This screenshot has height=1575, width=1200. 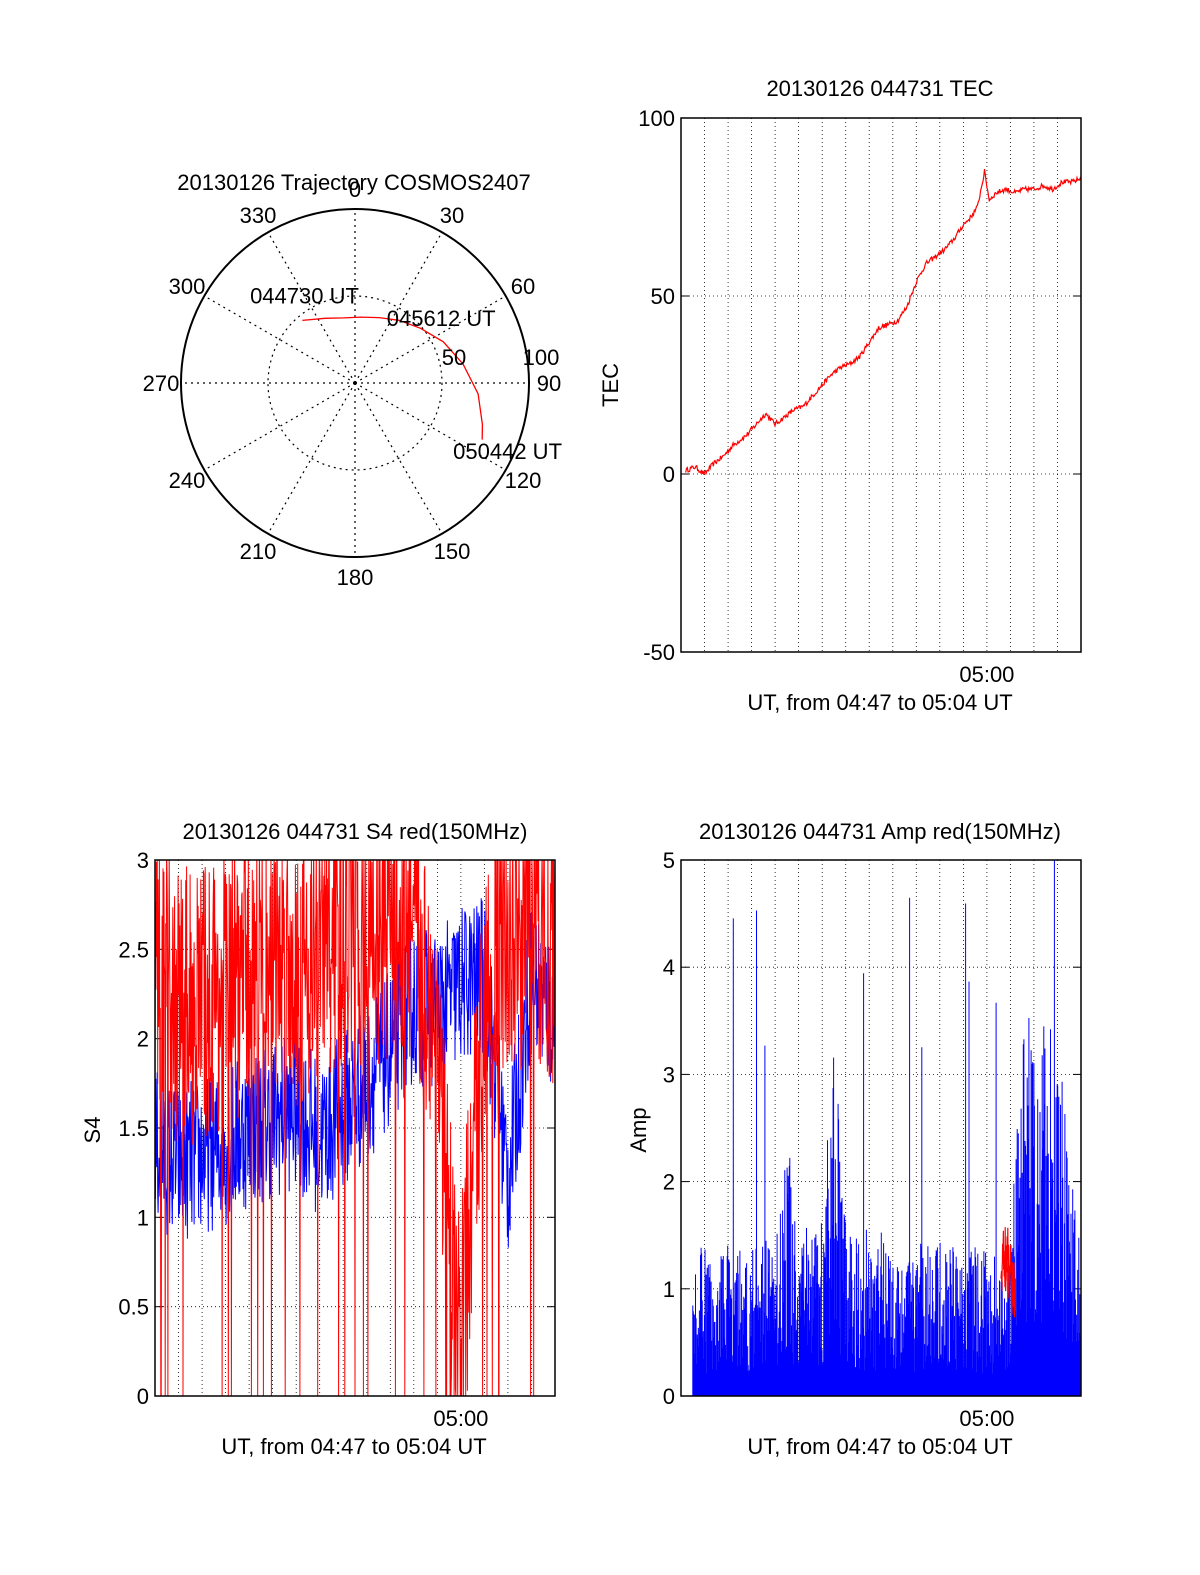 I want to click on ytick-label--50: -50, so click(x=659, y=652).